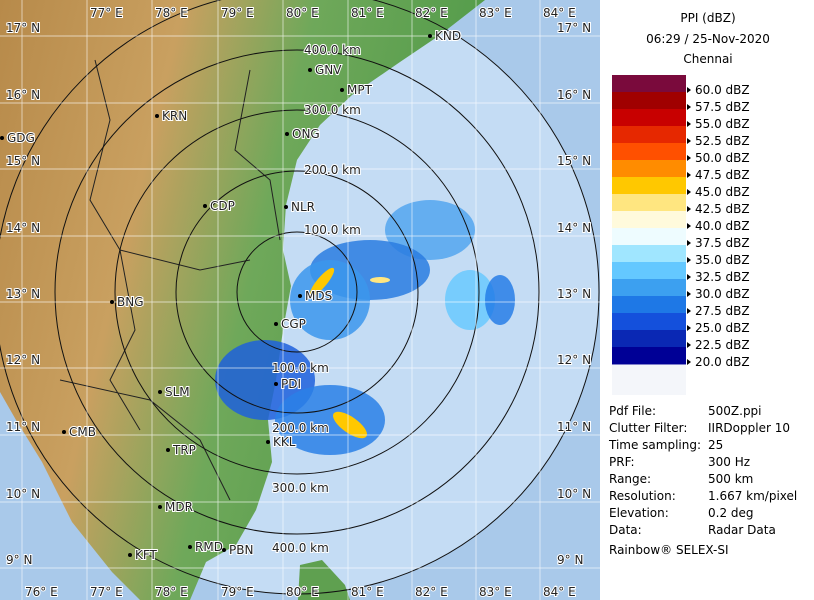  What do you see at coordinates (729, 462) in the screenshot?
I see `info-value: 300 Hz` at bounding box center [729, 462].